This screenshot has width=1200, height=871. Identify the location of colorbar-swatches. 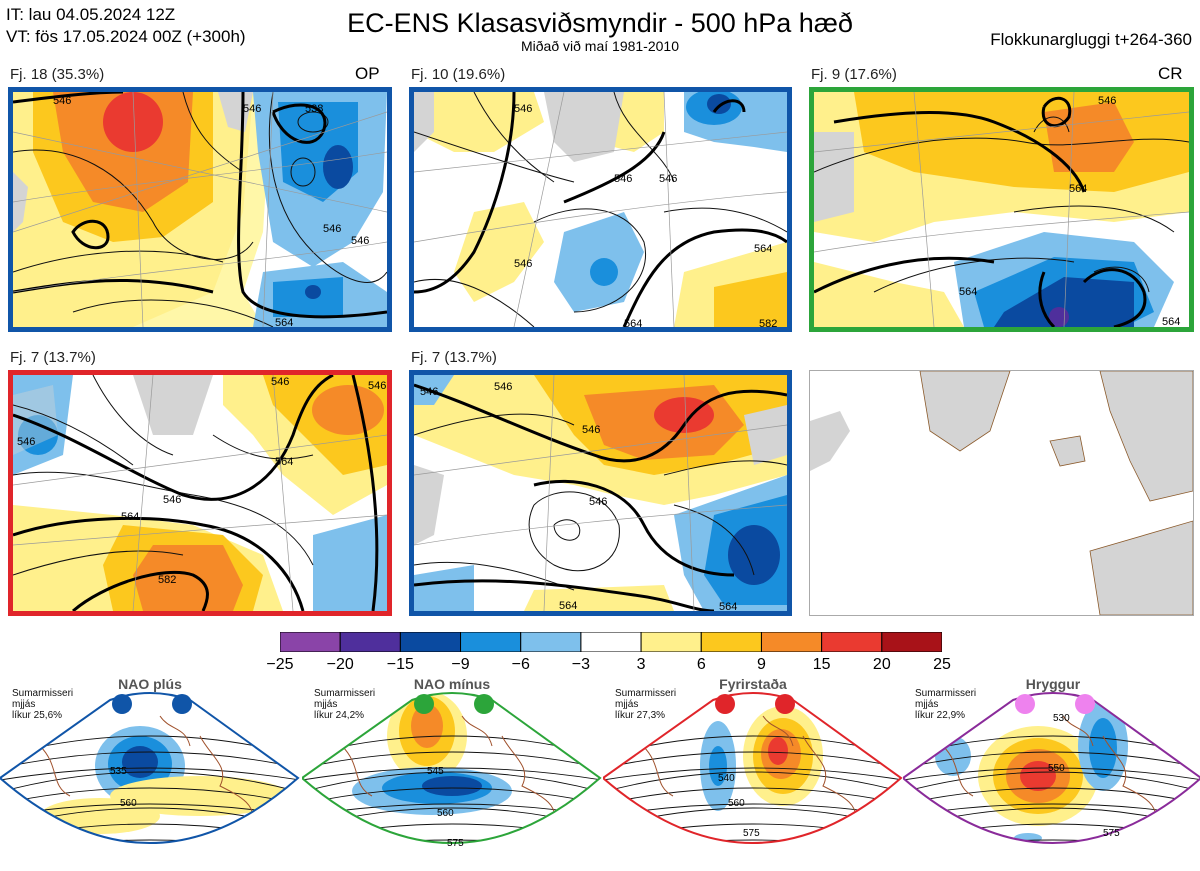
(611, 642).